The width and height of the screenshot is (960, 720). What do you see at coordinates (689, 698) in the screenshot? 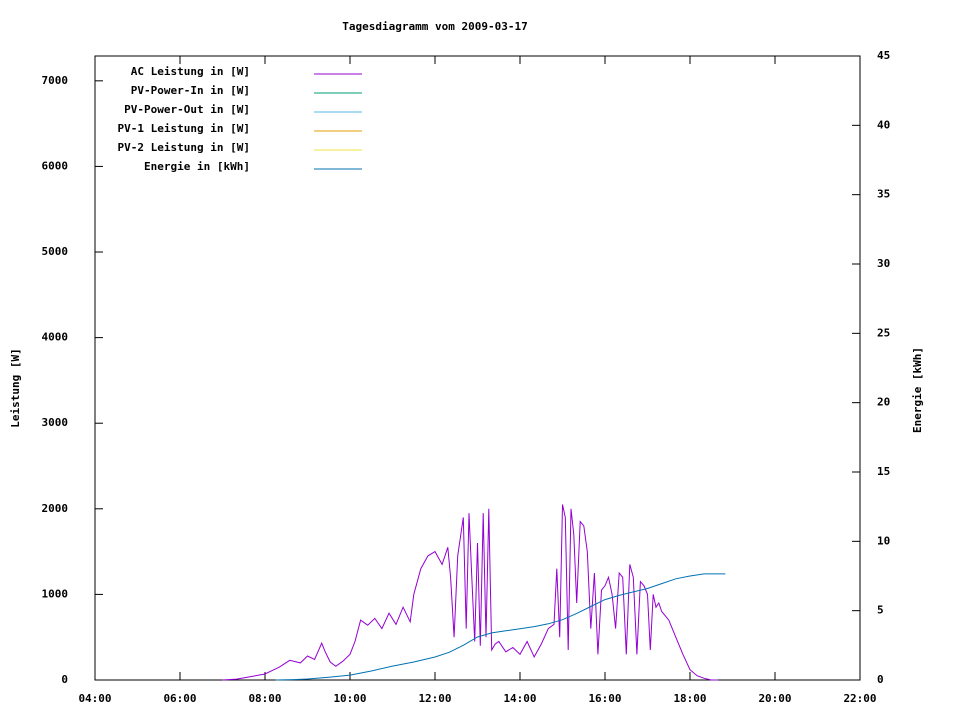
I see `x-tick-label: 18:00` at bounding box center [689, 698].